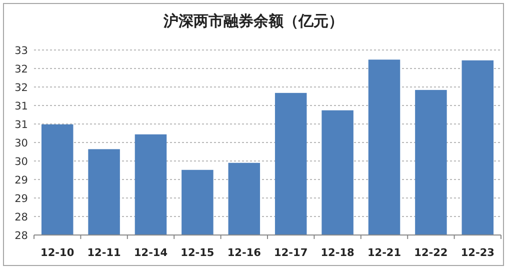  What do you see at coordinates (197, 253) in the screenshot?
I see `x-tick-label: 12-15` at bounding box center [197, 253].